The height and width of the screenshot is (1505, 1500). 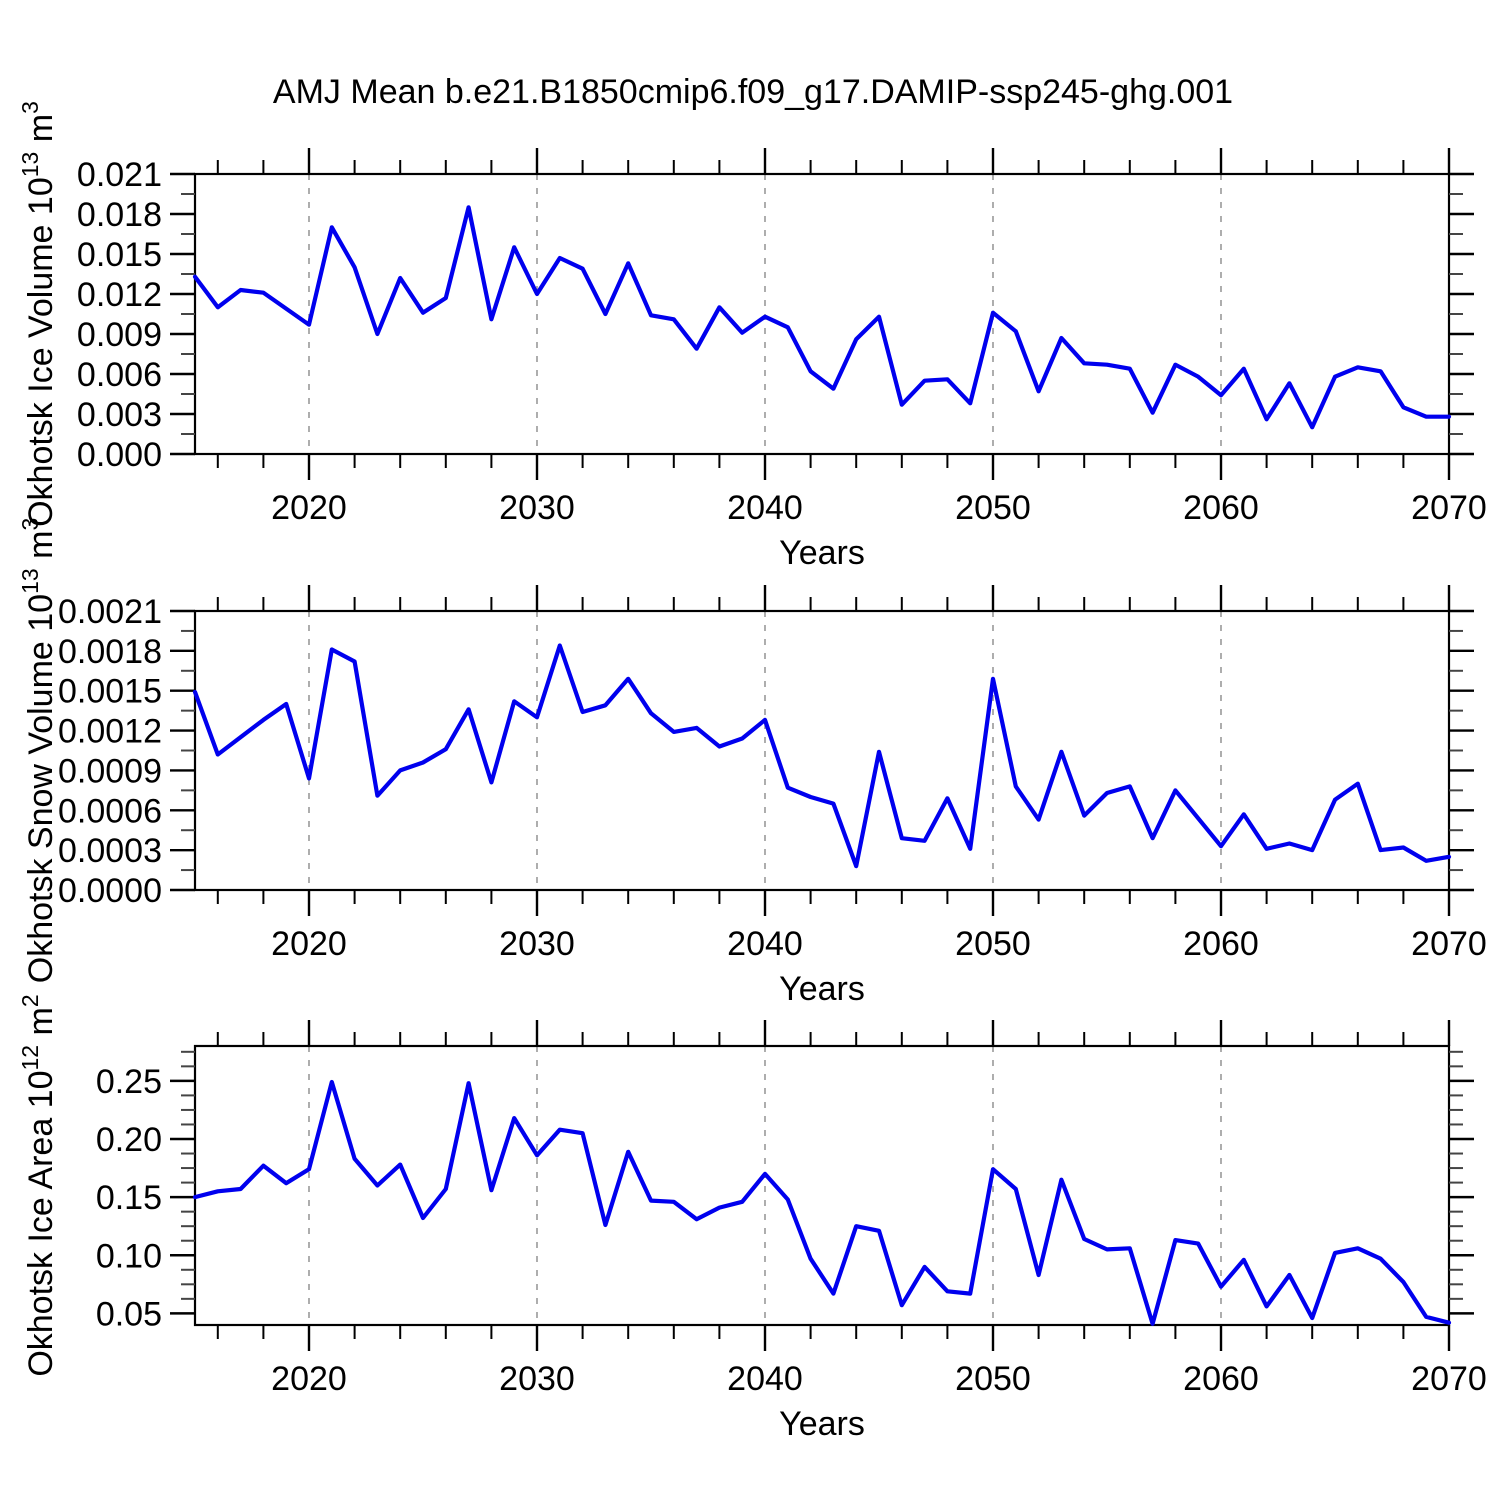 I want to click on y-tick-label: 0.0006, so click(x=110, y=811).